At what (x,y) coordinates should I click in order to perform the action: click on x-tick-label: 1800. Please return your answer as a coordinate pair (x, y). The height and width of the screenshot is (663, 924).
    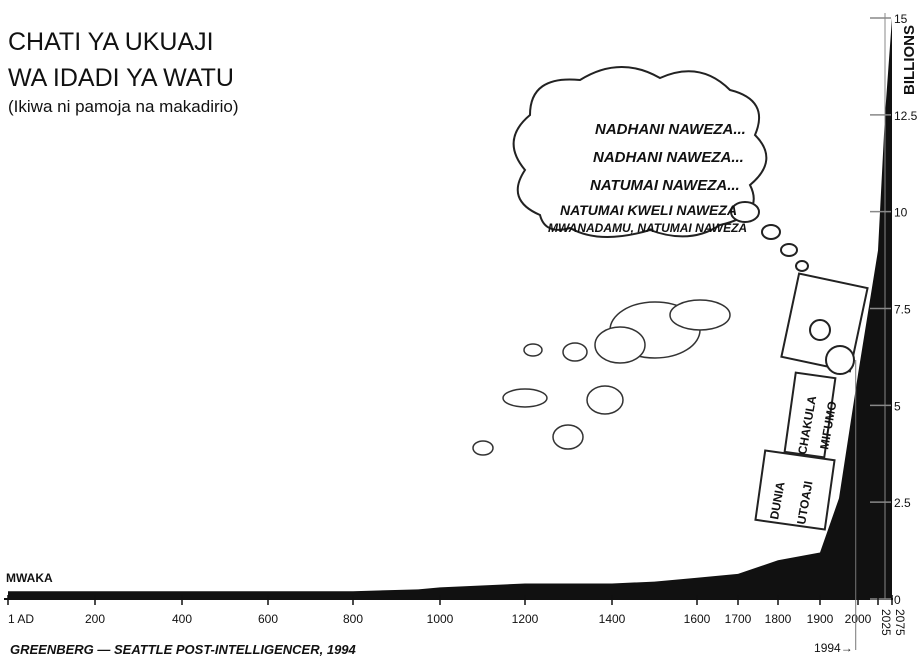
    Looking at the image, I should click on (778, 619).